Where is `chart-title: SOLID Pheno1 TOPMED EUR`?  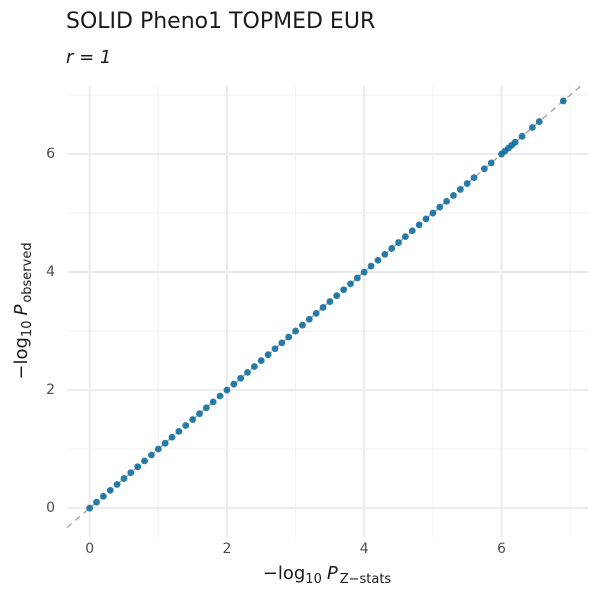 chart-title: SOLID Pheno1 TOPMED EUR is located at coordinates (220, 21).